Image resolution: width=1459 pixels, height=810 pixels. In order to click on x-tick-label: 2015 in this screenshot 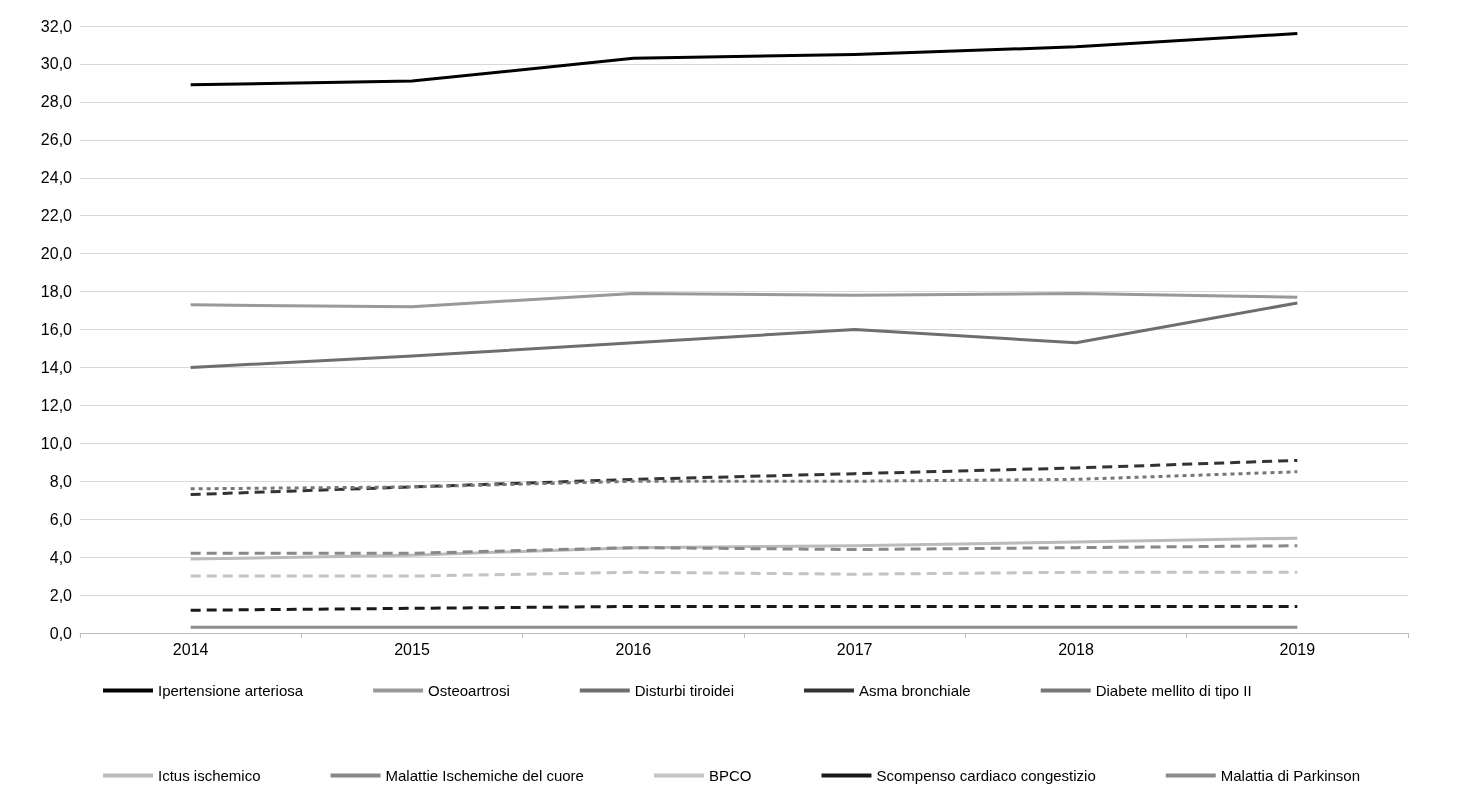, I will do `click(412, 649)`.